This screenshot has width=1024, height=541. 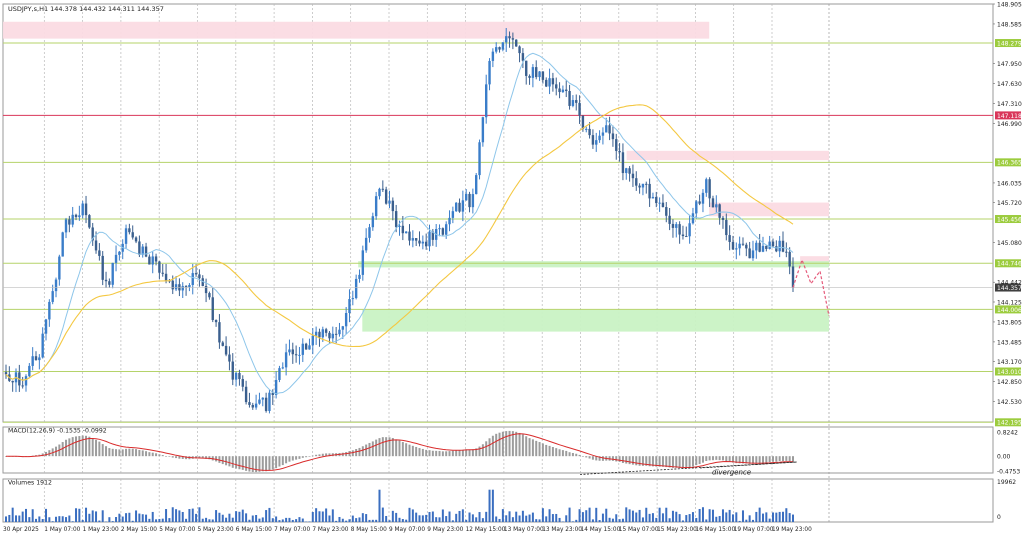 I want to click on price-axis-label: 147.630, so click(x=1009, y=84).